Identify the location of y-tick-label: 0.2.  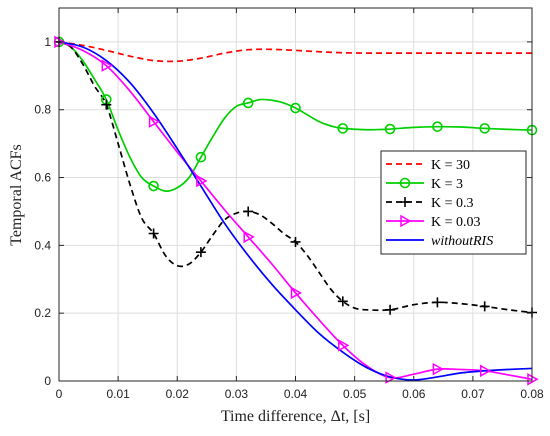
(42, 313).